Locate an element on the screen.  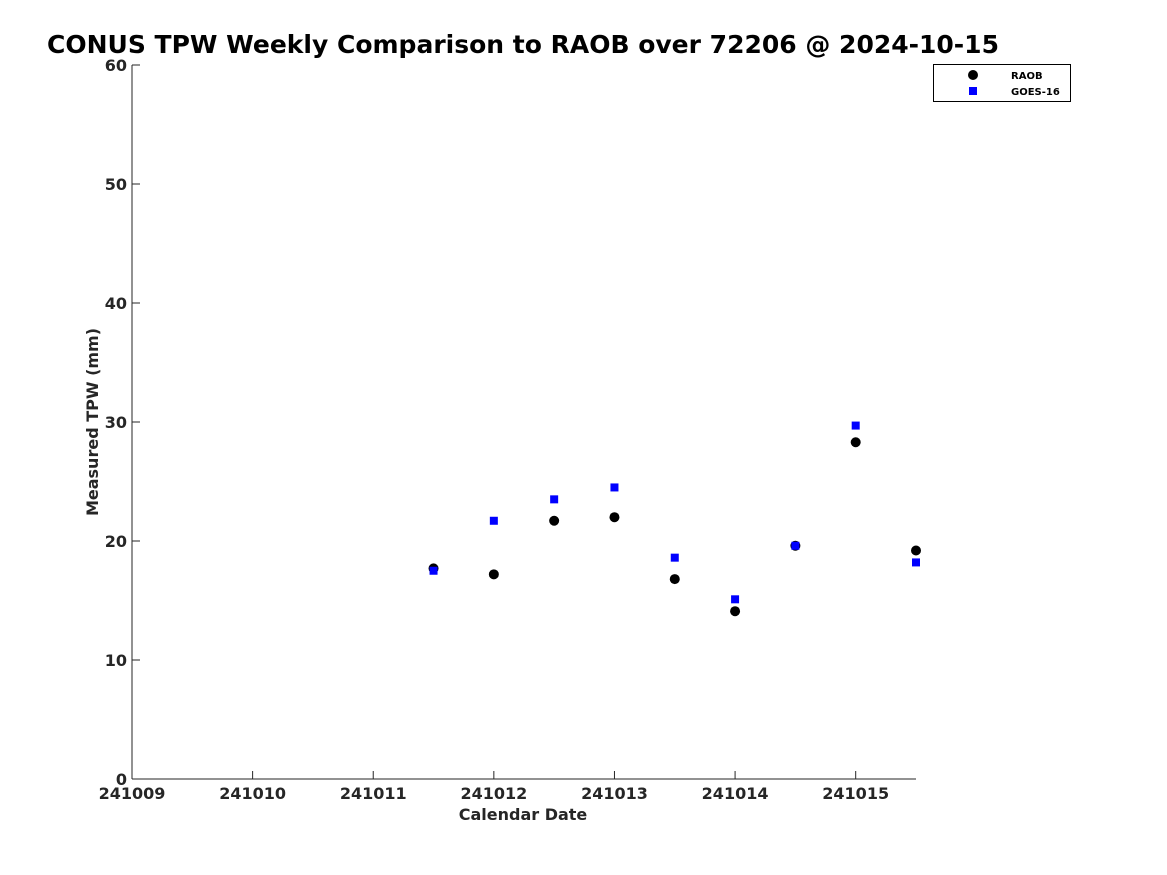
y-tick-label: 10 is located at coordinates (116, 660).